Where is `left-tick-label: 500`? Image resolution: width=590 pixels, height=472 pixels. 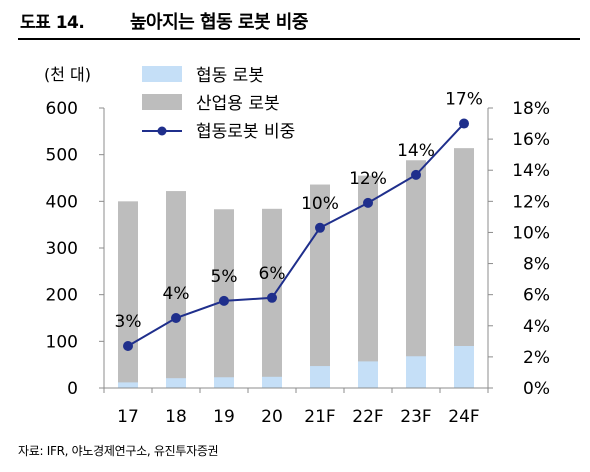 left-tick-label: 500 is located at coordinates (62, 156).